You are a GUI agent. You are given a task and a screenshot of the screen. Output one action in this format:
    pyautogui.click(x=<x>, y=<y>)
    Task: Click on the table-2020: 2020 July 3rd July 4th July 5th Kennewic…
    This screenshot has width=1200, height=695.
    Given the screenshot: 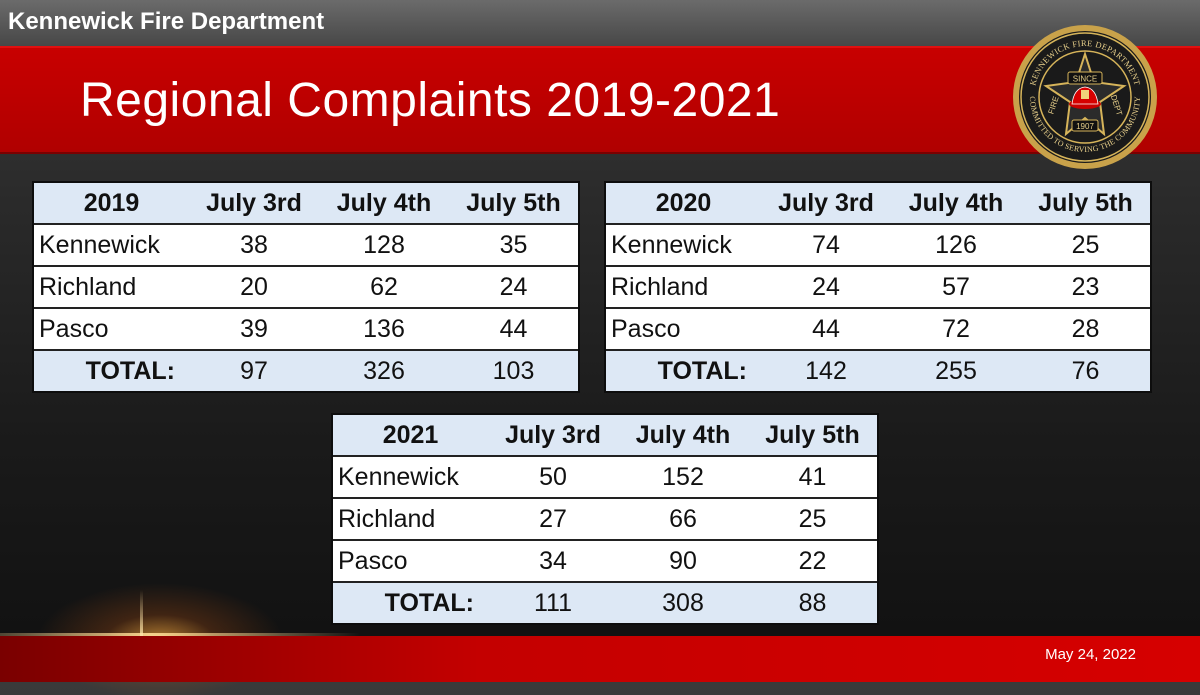 What is the action you would take?
    pyautogui.click(x=878, y=287)
    